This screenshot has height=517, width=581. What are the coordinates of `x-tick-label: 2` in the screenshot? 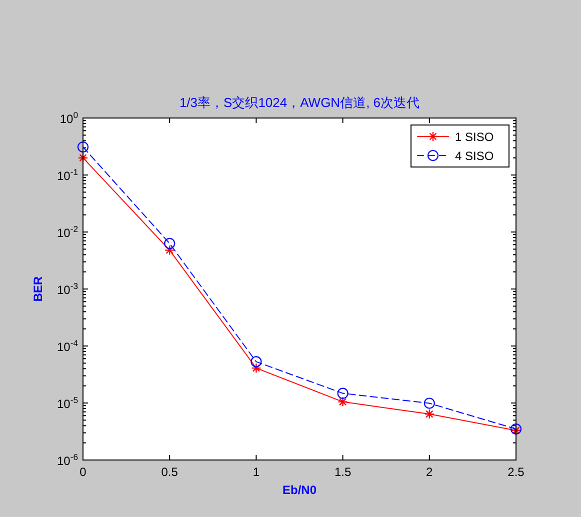 It's located at (430, 472).